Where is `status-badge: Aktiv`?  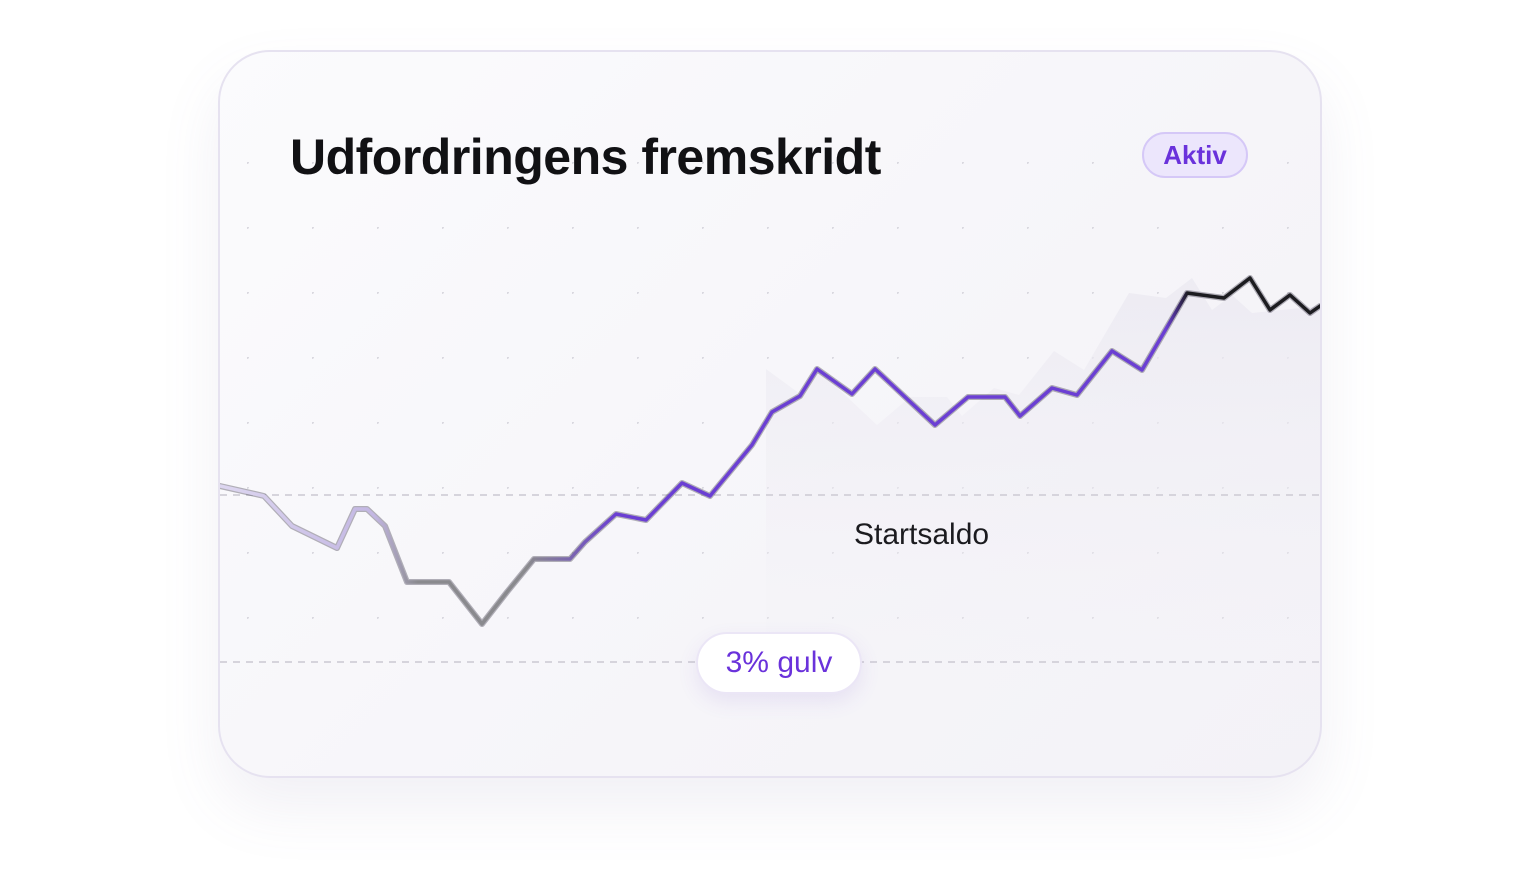
status-badge: Aktiv is located at coordinates (1195, 155).